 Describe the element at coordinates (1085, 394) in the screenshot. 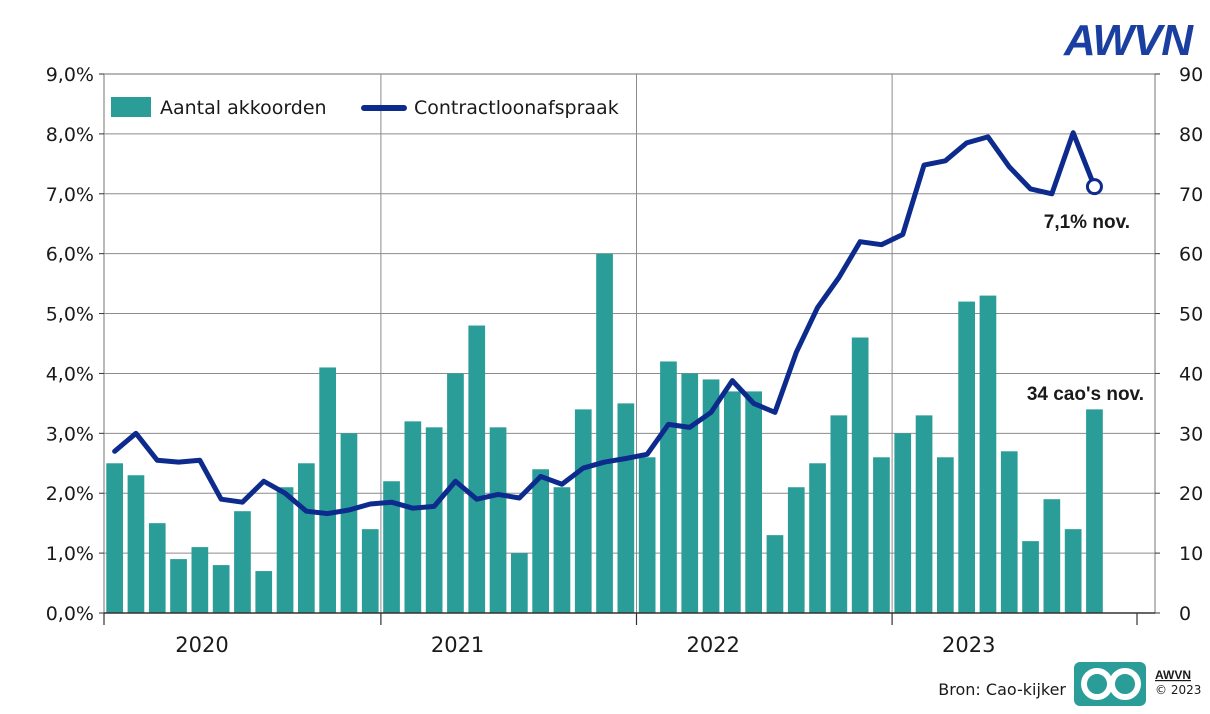

I see `annotation-bars: 34 cao's nov.` at that location.